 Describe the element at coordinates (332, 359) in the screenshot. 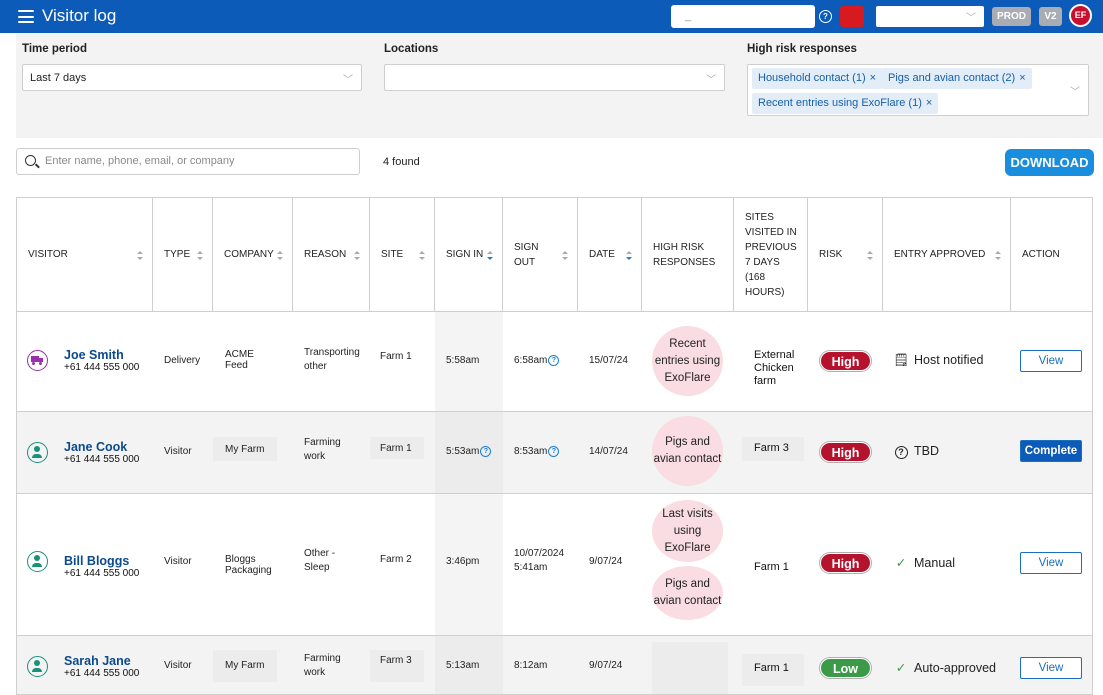

I see `reason-cell: Transporting other` at that location.